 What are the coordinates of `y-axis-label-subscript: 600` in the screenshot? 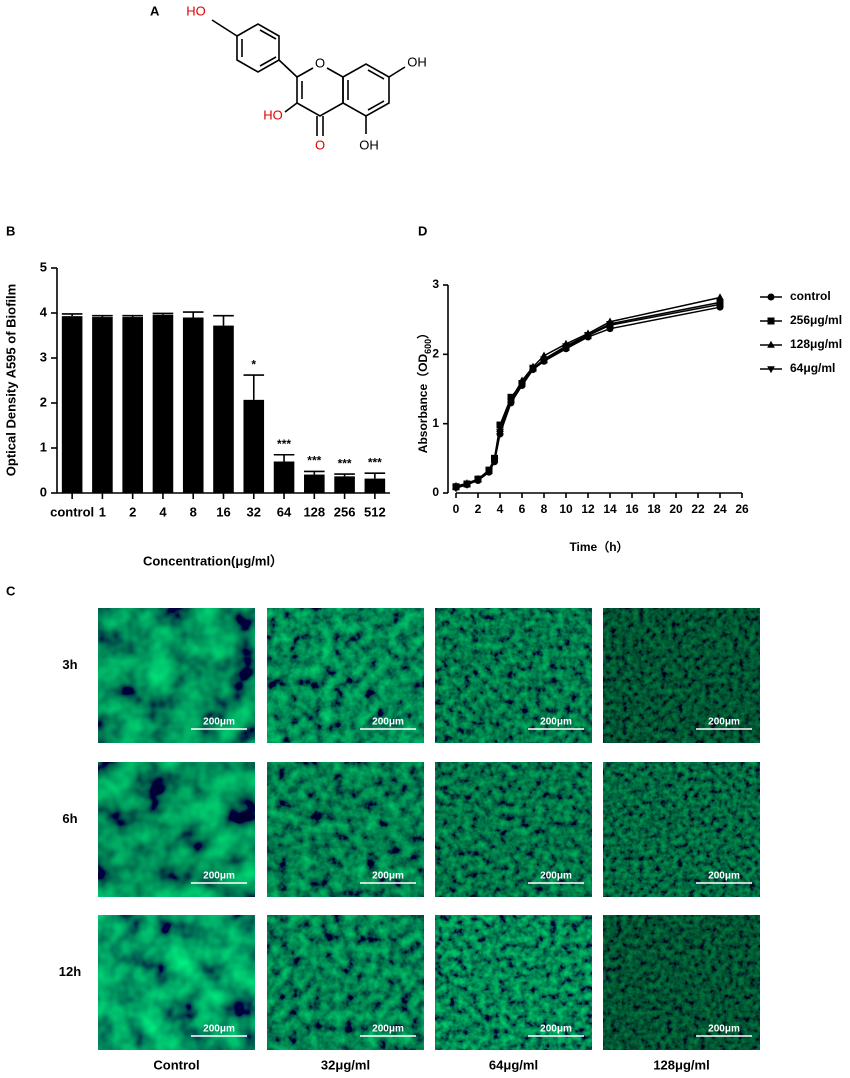 It's located at (428, 346).